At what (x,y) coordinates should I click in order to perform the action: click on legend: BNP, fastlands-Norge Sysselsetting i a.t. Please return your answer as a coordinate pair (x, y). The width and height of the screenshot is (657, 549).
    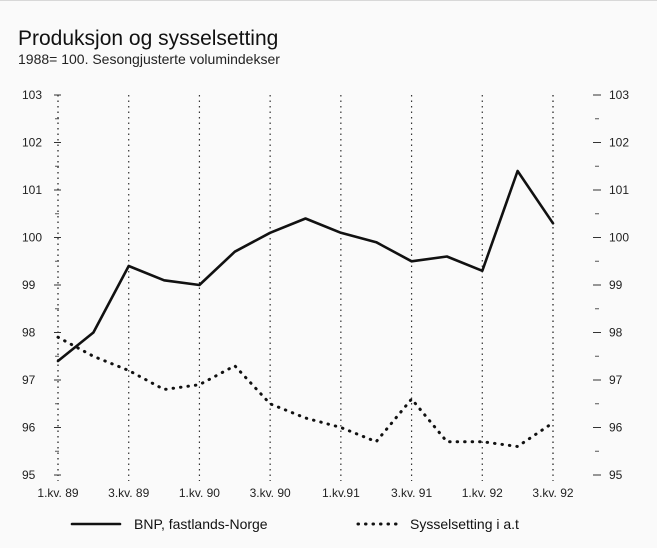
    Looking at the image, I should click on (294, 524).